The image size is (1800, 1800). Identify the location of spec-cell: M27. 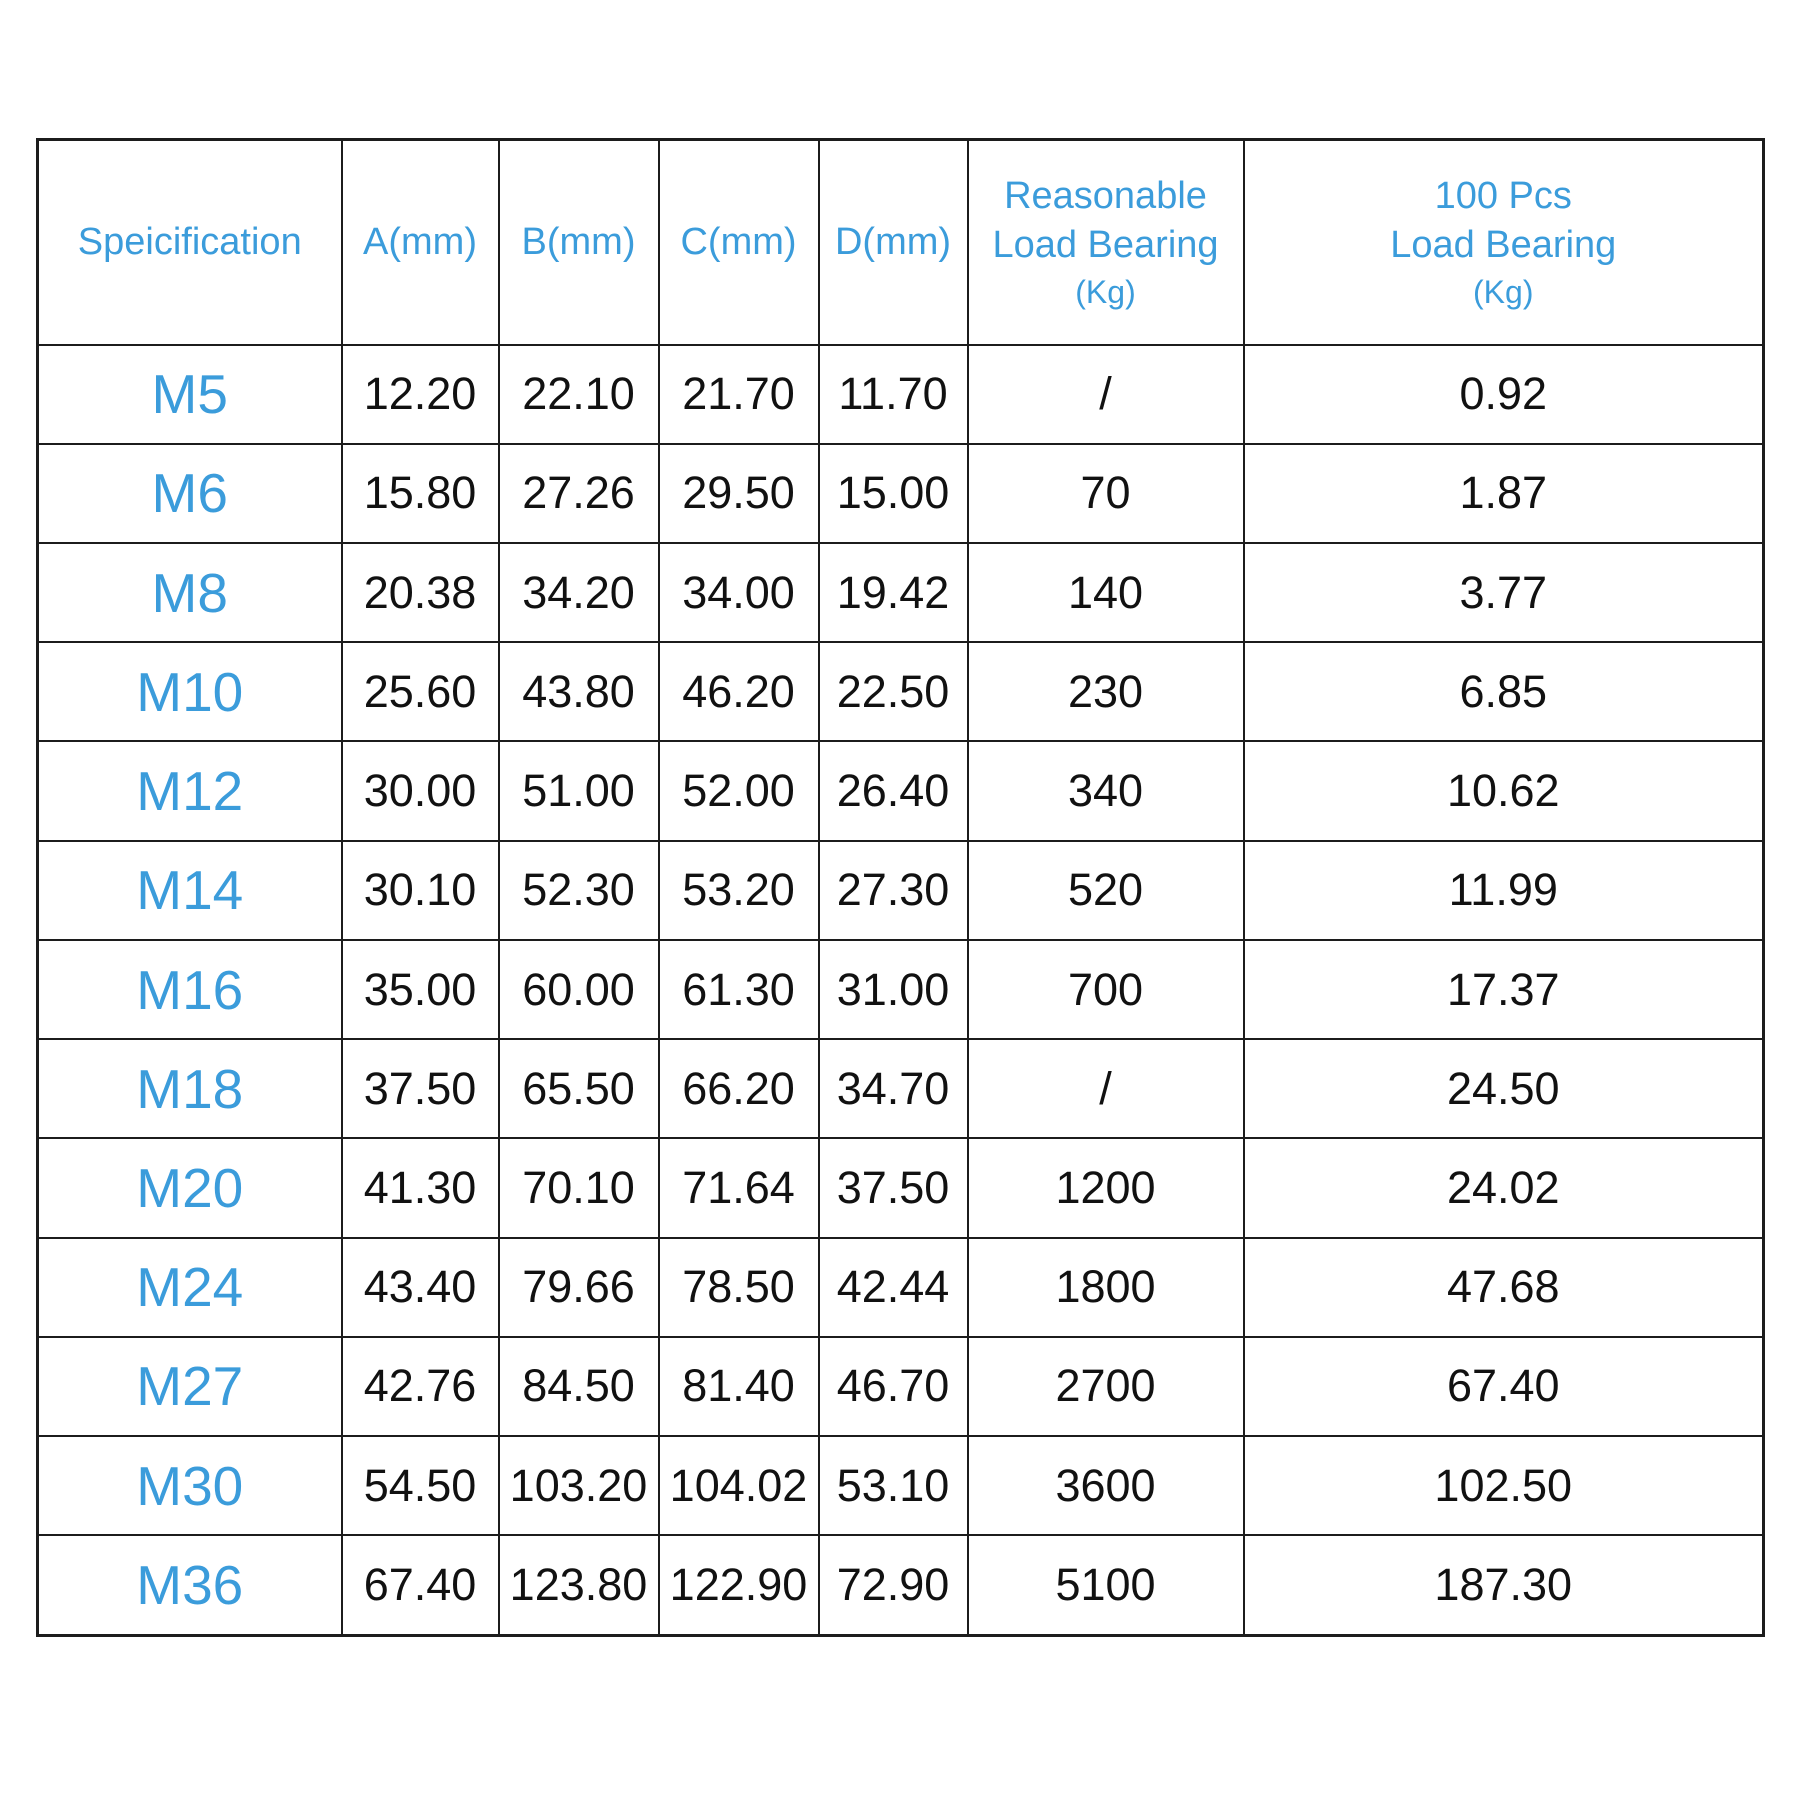
(189, 1386).